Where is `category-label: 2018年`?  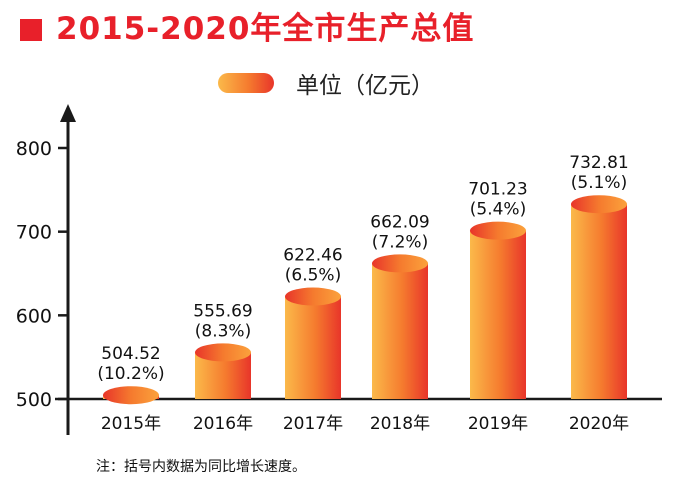
category-label: 2018年 is located at coordinates (400, 424).